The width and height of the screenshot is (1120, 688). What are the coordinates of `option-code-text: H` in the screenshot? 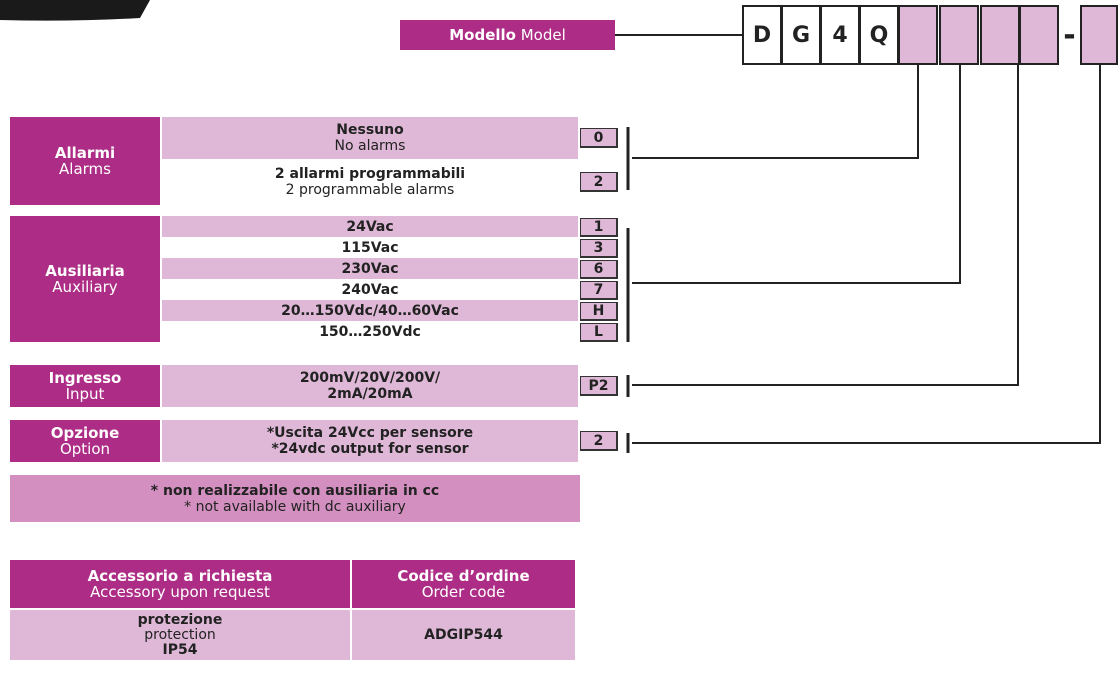 It's located at (598, 311).